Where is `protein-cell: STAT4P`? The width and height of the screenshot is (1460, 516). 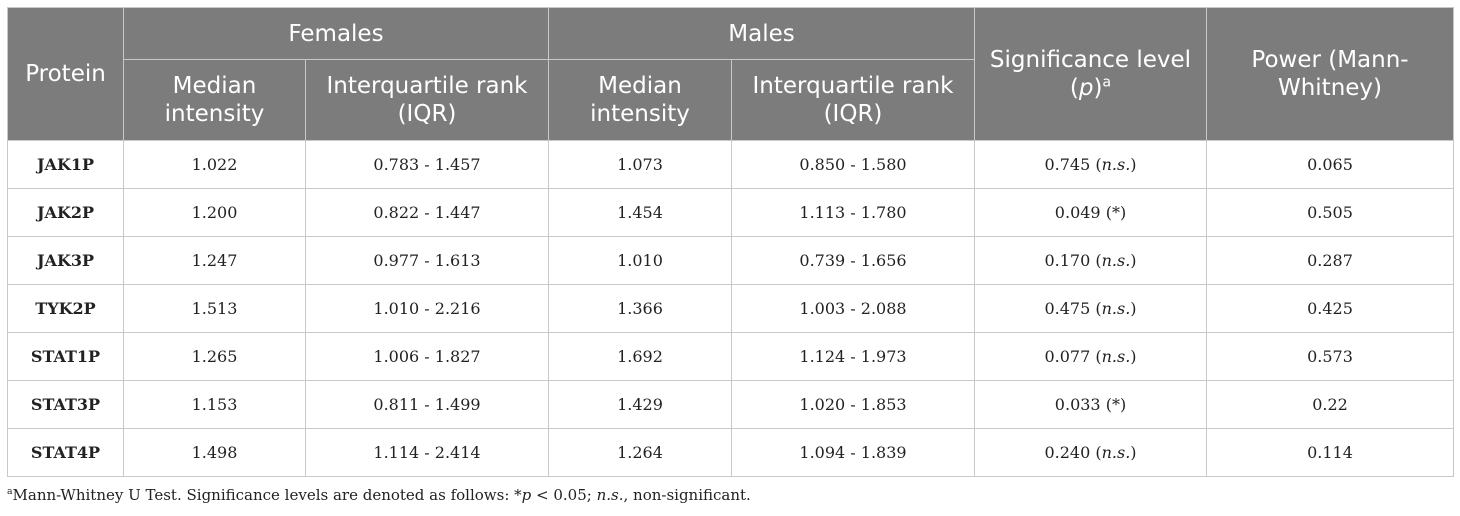 protein-cell: STAT4P is located at coordinates (65, 452).